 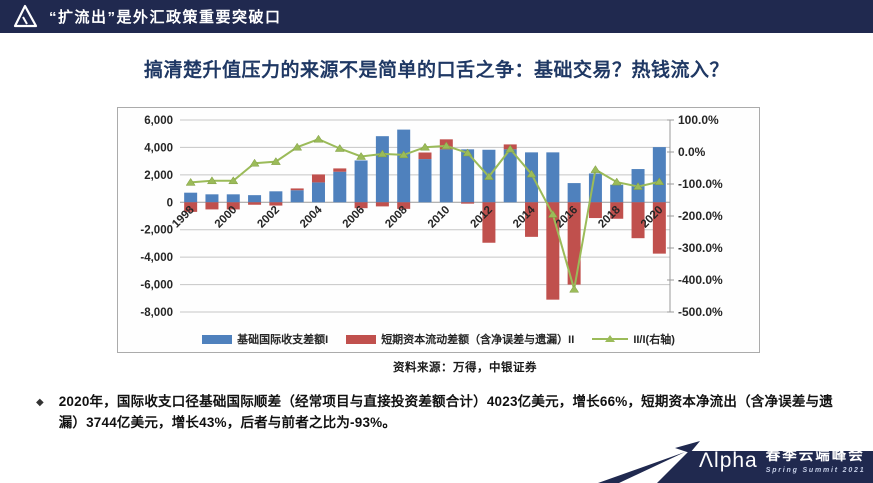 I want to click on svg-text: 100.0%, so click(x=698, y=120).